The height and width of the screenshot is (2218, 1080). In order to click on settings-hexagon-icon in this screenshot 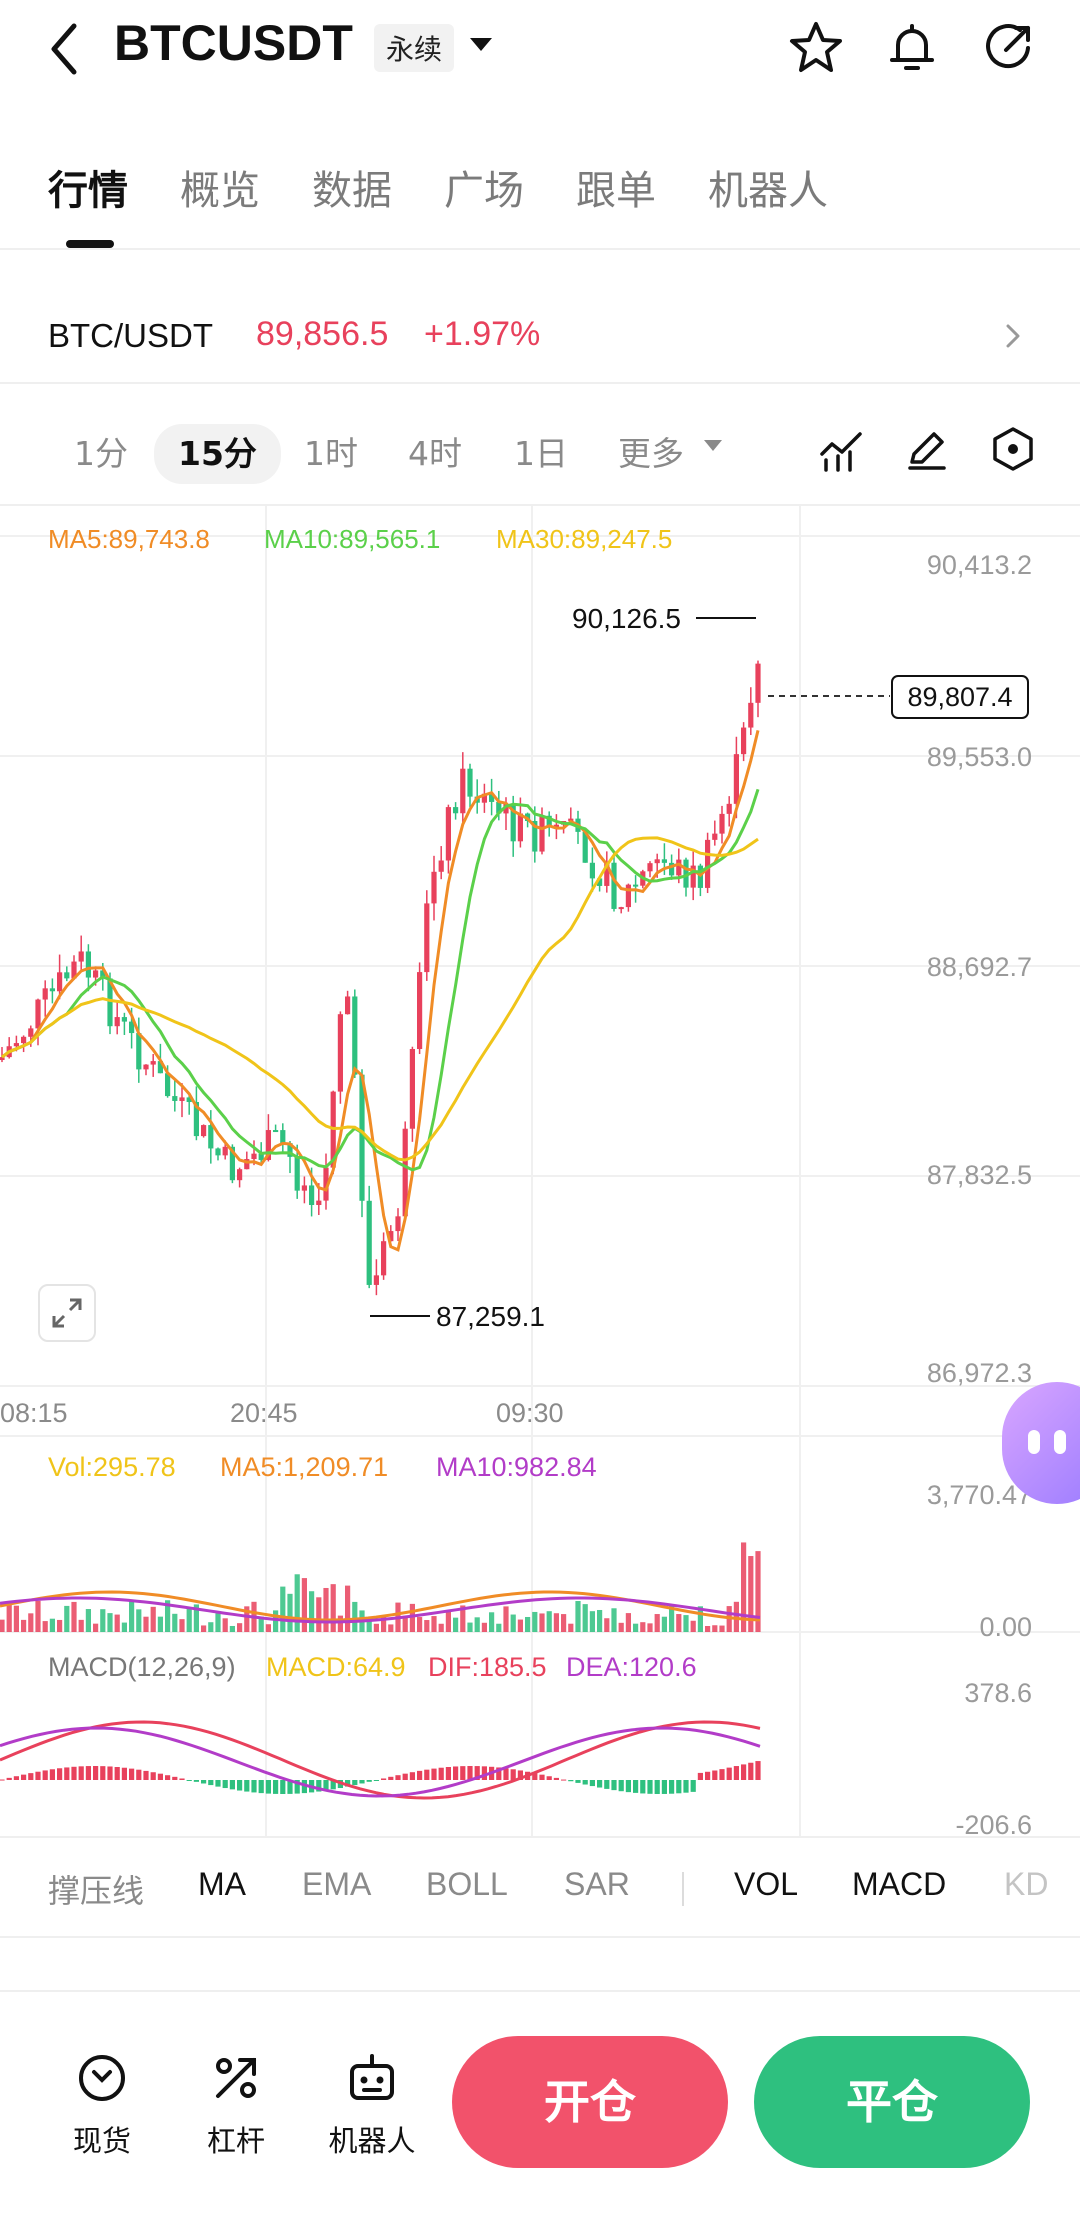, I will do `click(1013, 449)`.